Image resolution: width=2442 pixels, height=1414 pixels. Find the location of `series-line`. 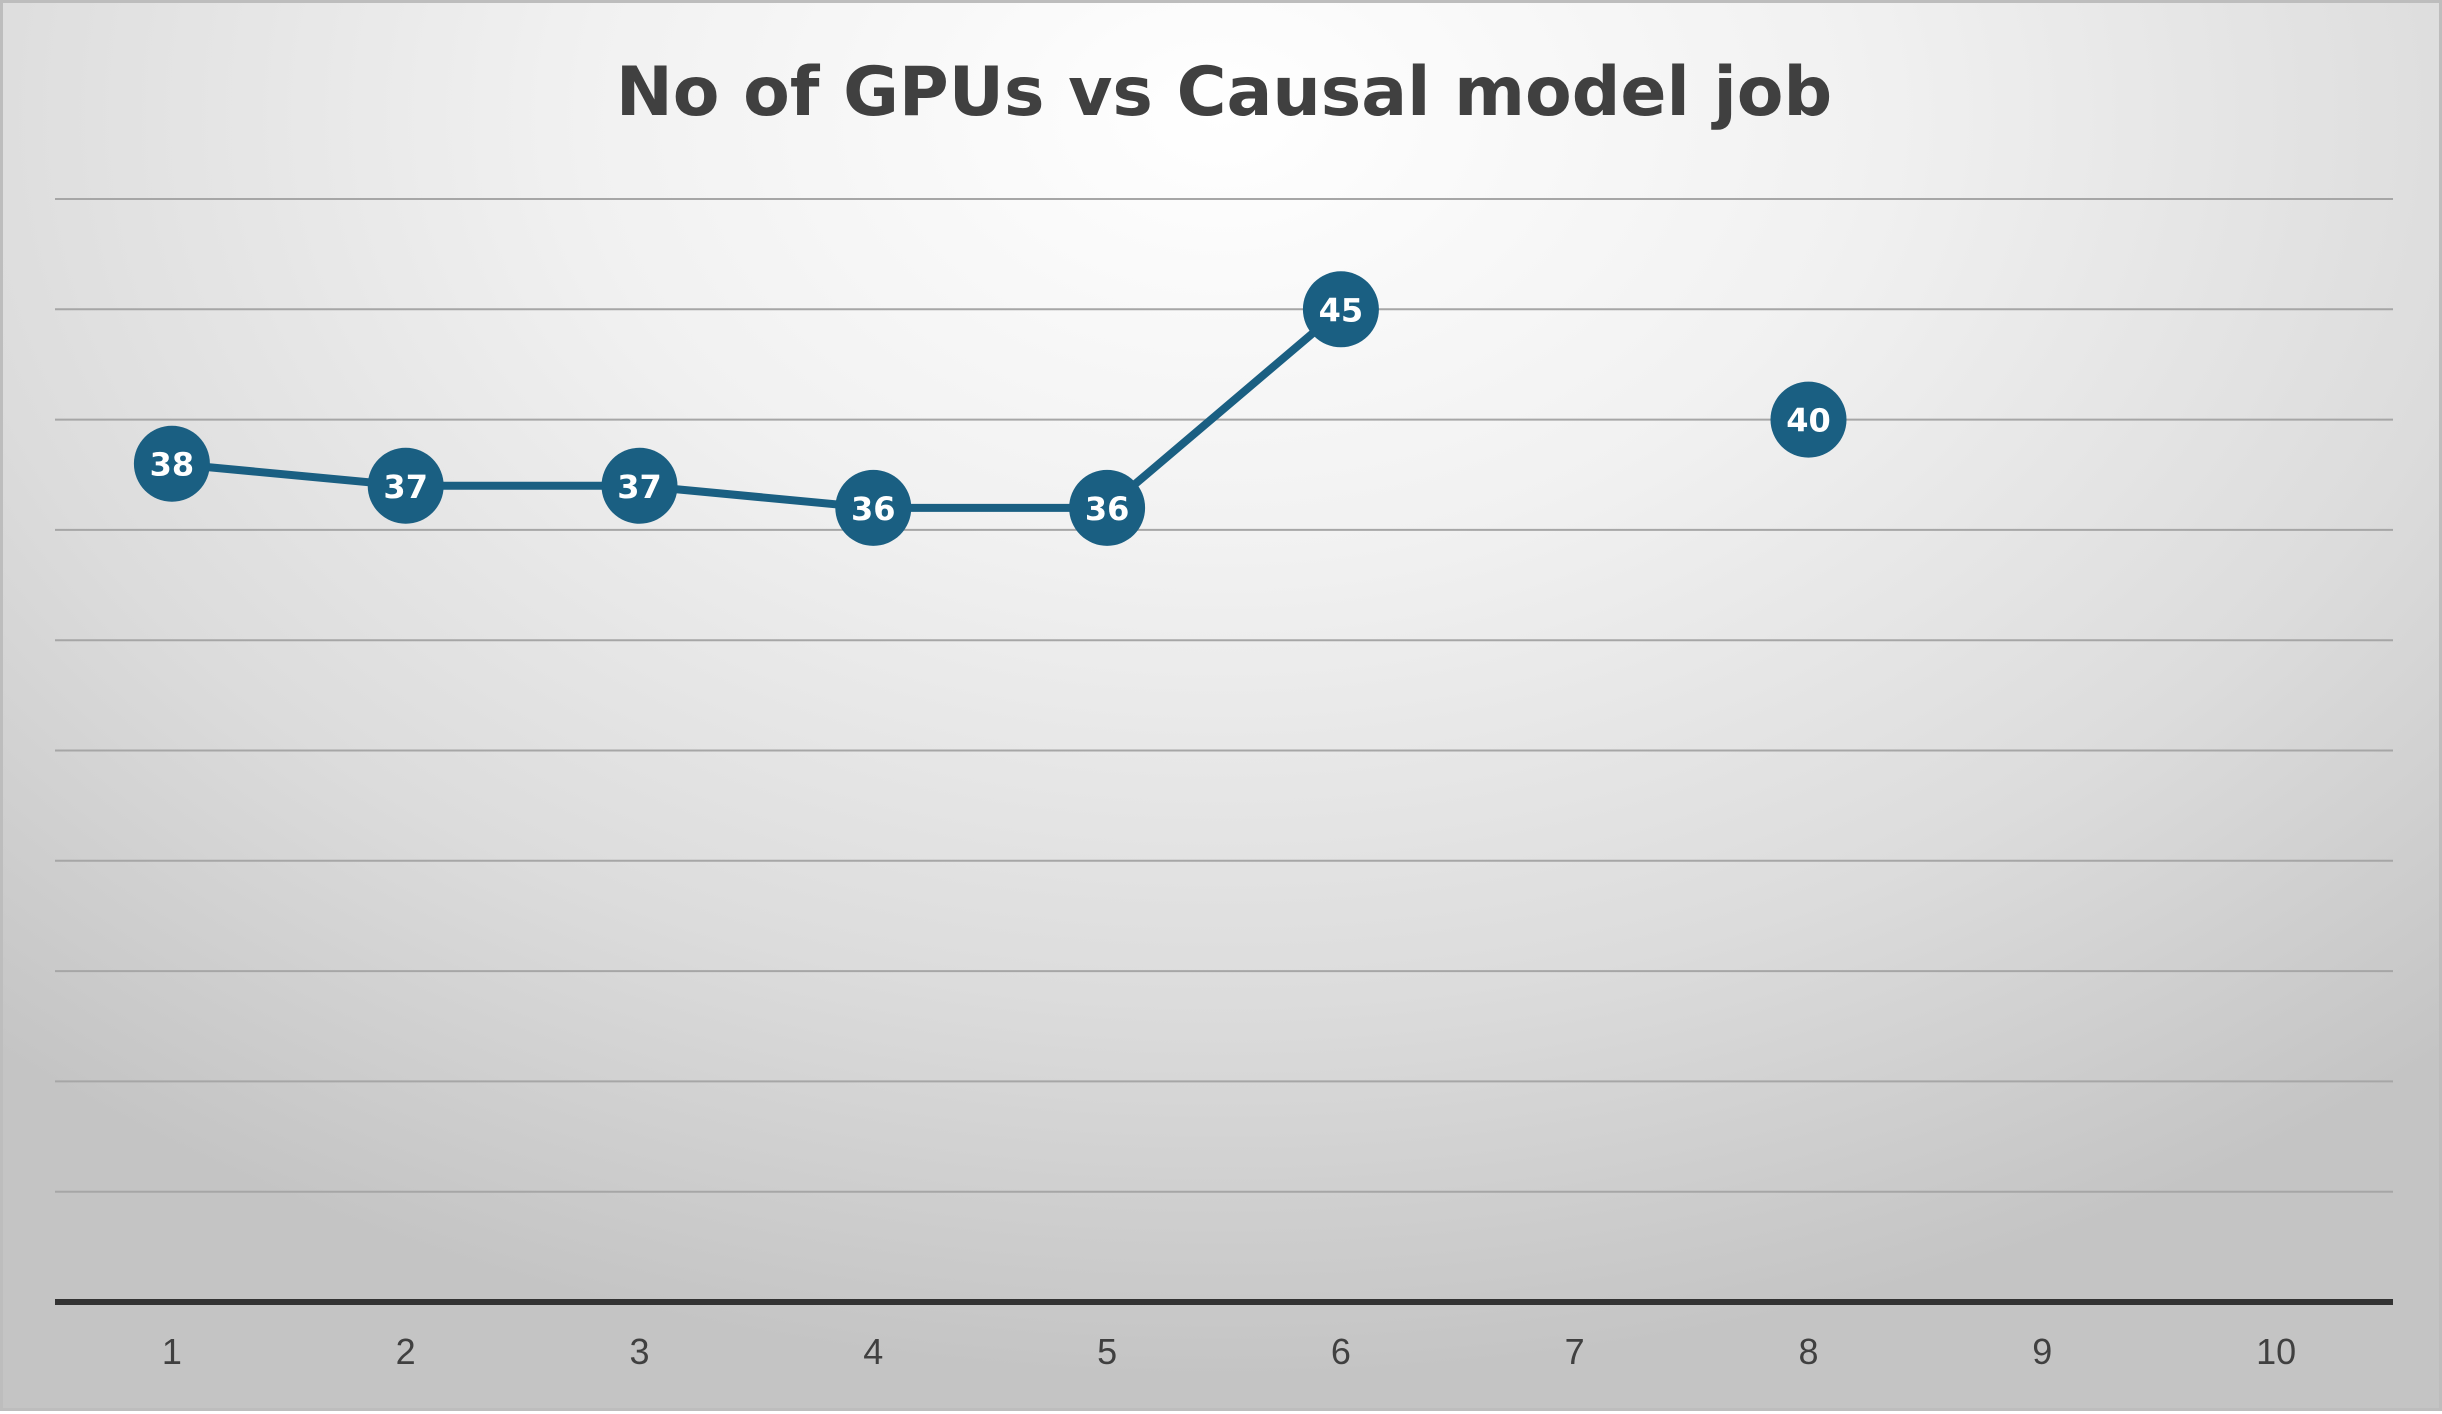

series-line is located at coordinates (756, 408).